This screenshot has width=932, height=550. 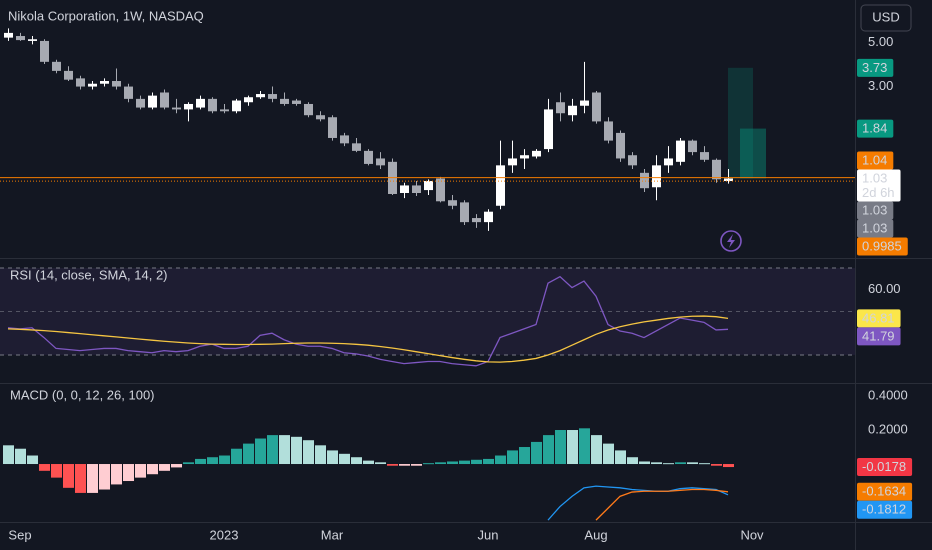 What do you see at coordinates (884, 509) in the screenshot?
I see `price-tag-label: -0.1812` at bounding box center [884, 509].